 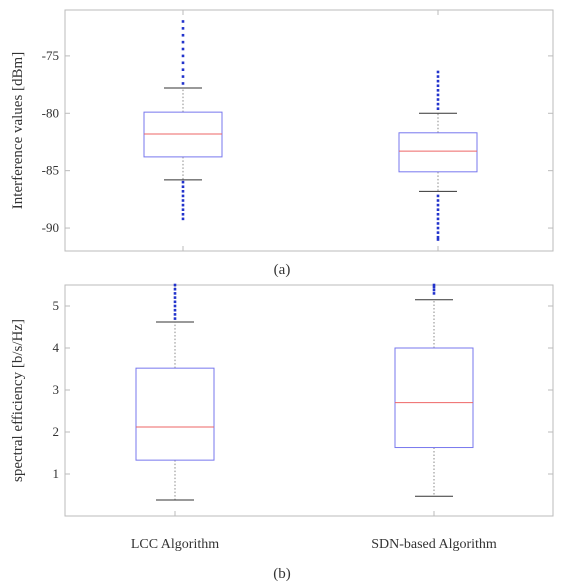 What do you see at coordinates (282, 270) in the screenshot?
I see `panel-label: (a)` at bounding box center [282, 270].